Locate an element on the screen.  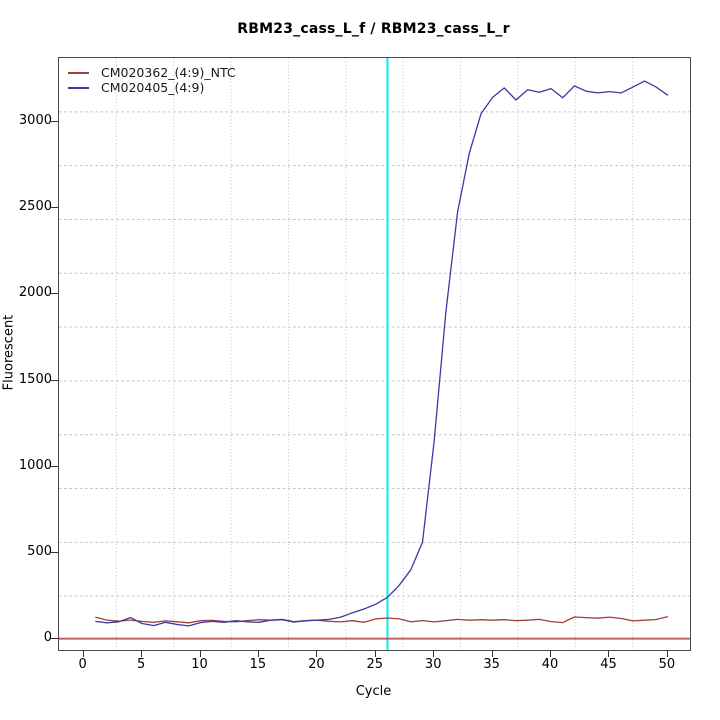
y-tick-label: 2000 is located at coordinates (35, 293).